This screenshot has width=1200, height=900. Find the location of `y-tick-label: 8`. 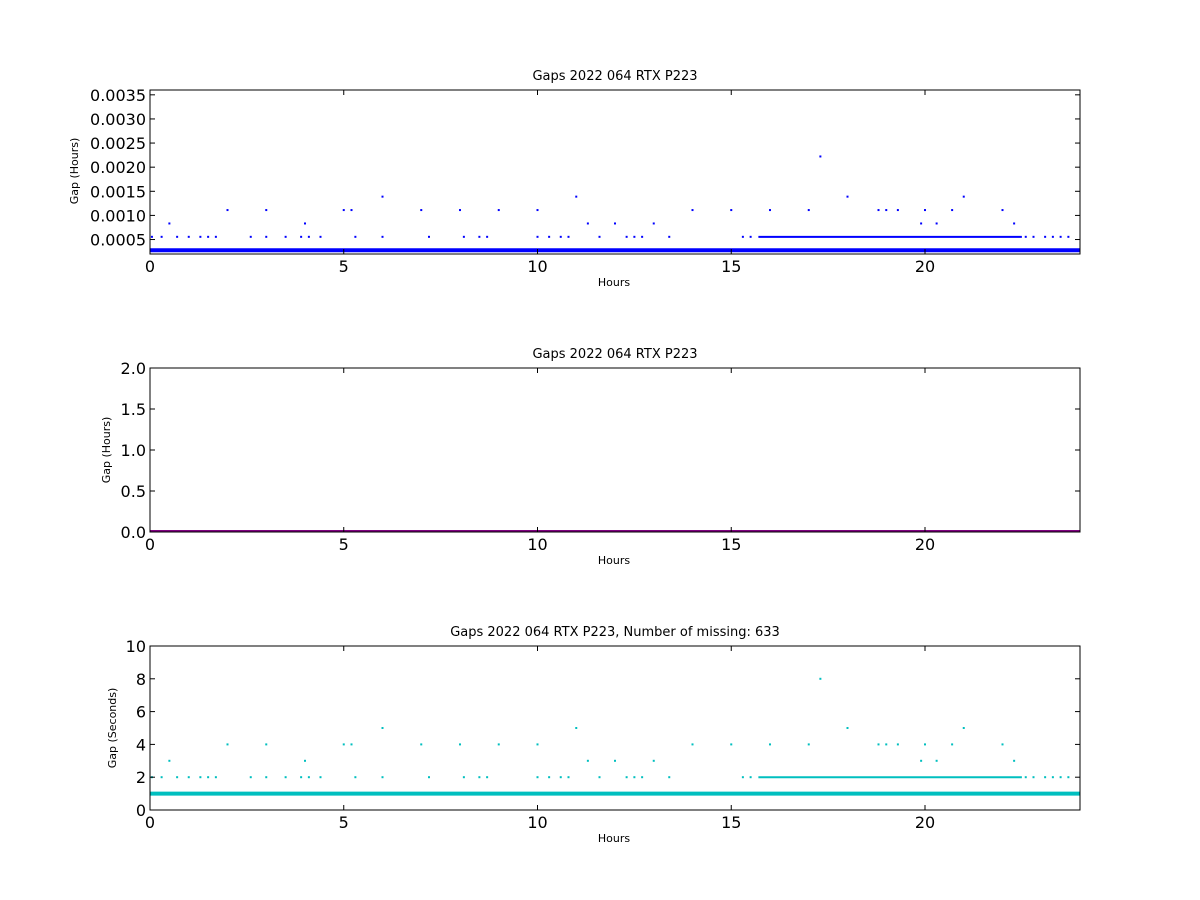

y-tick-label: 8 is located at coordinates (141, 679).